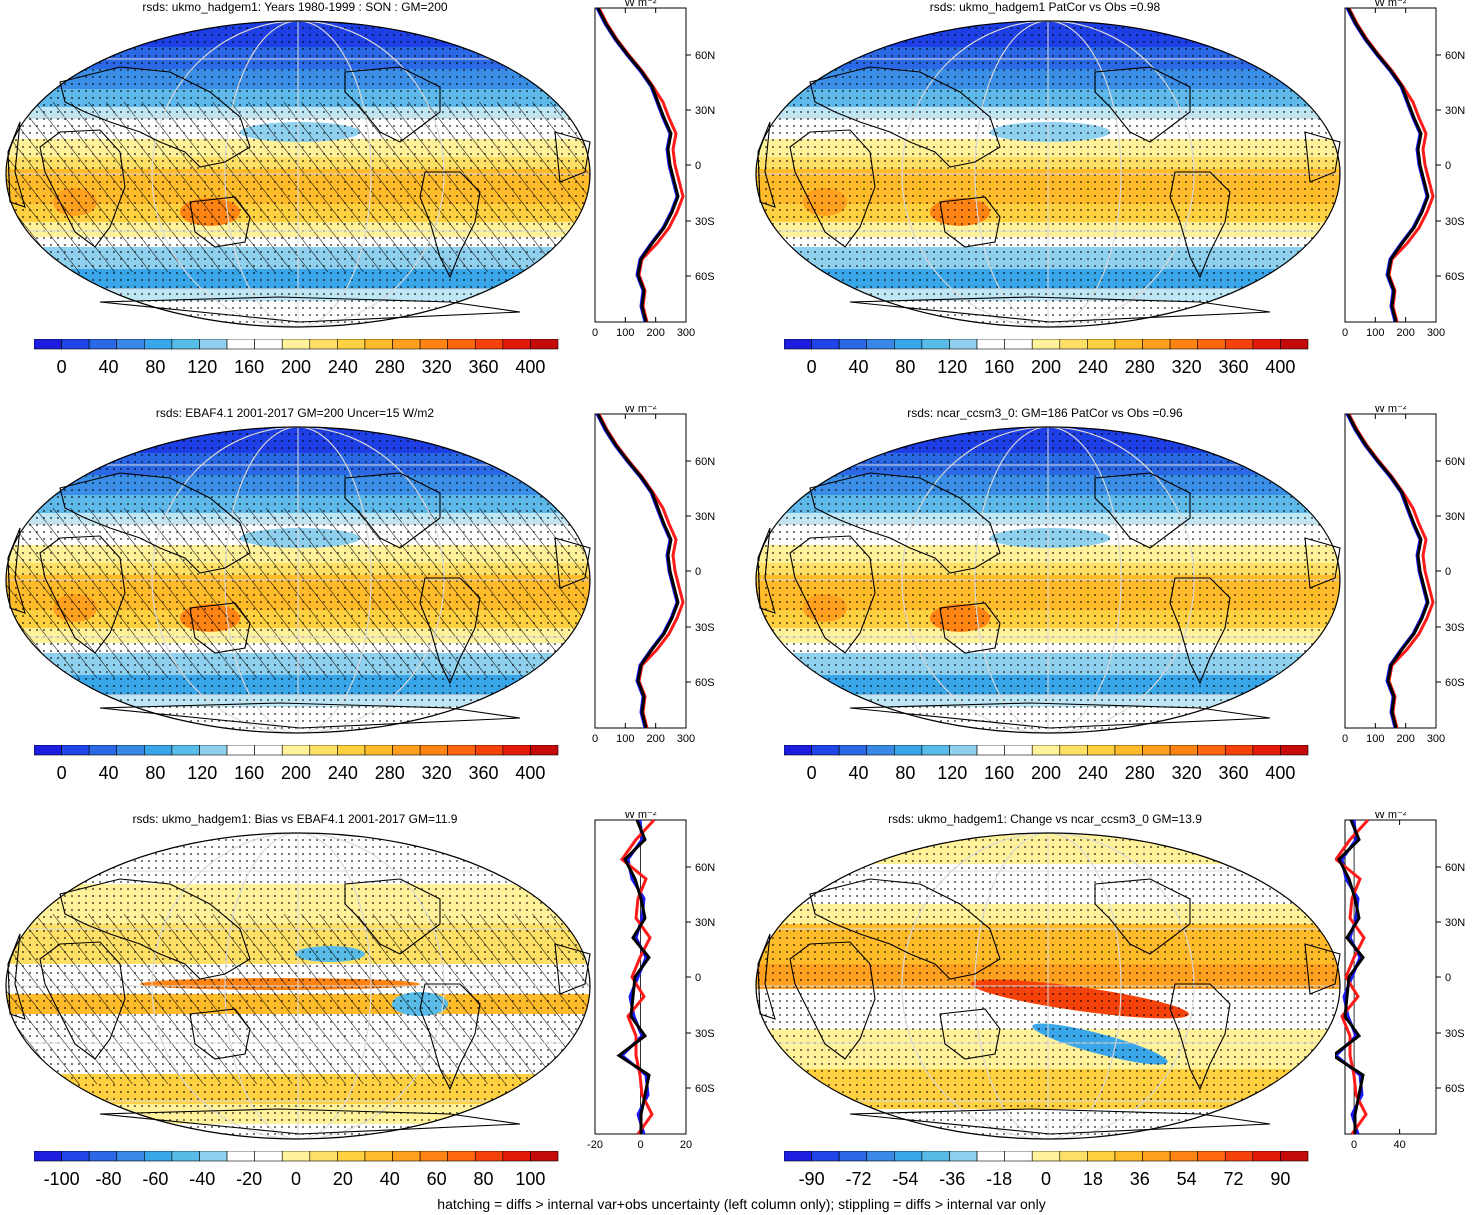 The width and height of the screenshot is (1483, 1215). What do you see at coordinates (640, 410) in the screenshot?
I see `zonal-unit: W m⁻²` at bounding box center [640, 410].